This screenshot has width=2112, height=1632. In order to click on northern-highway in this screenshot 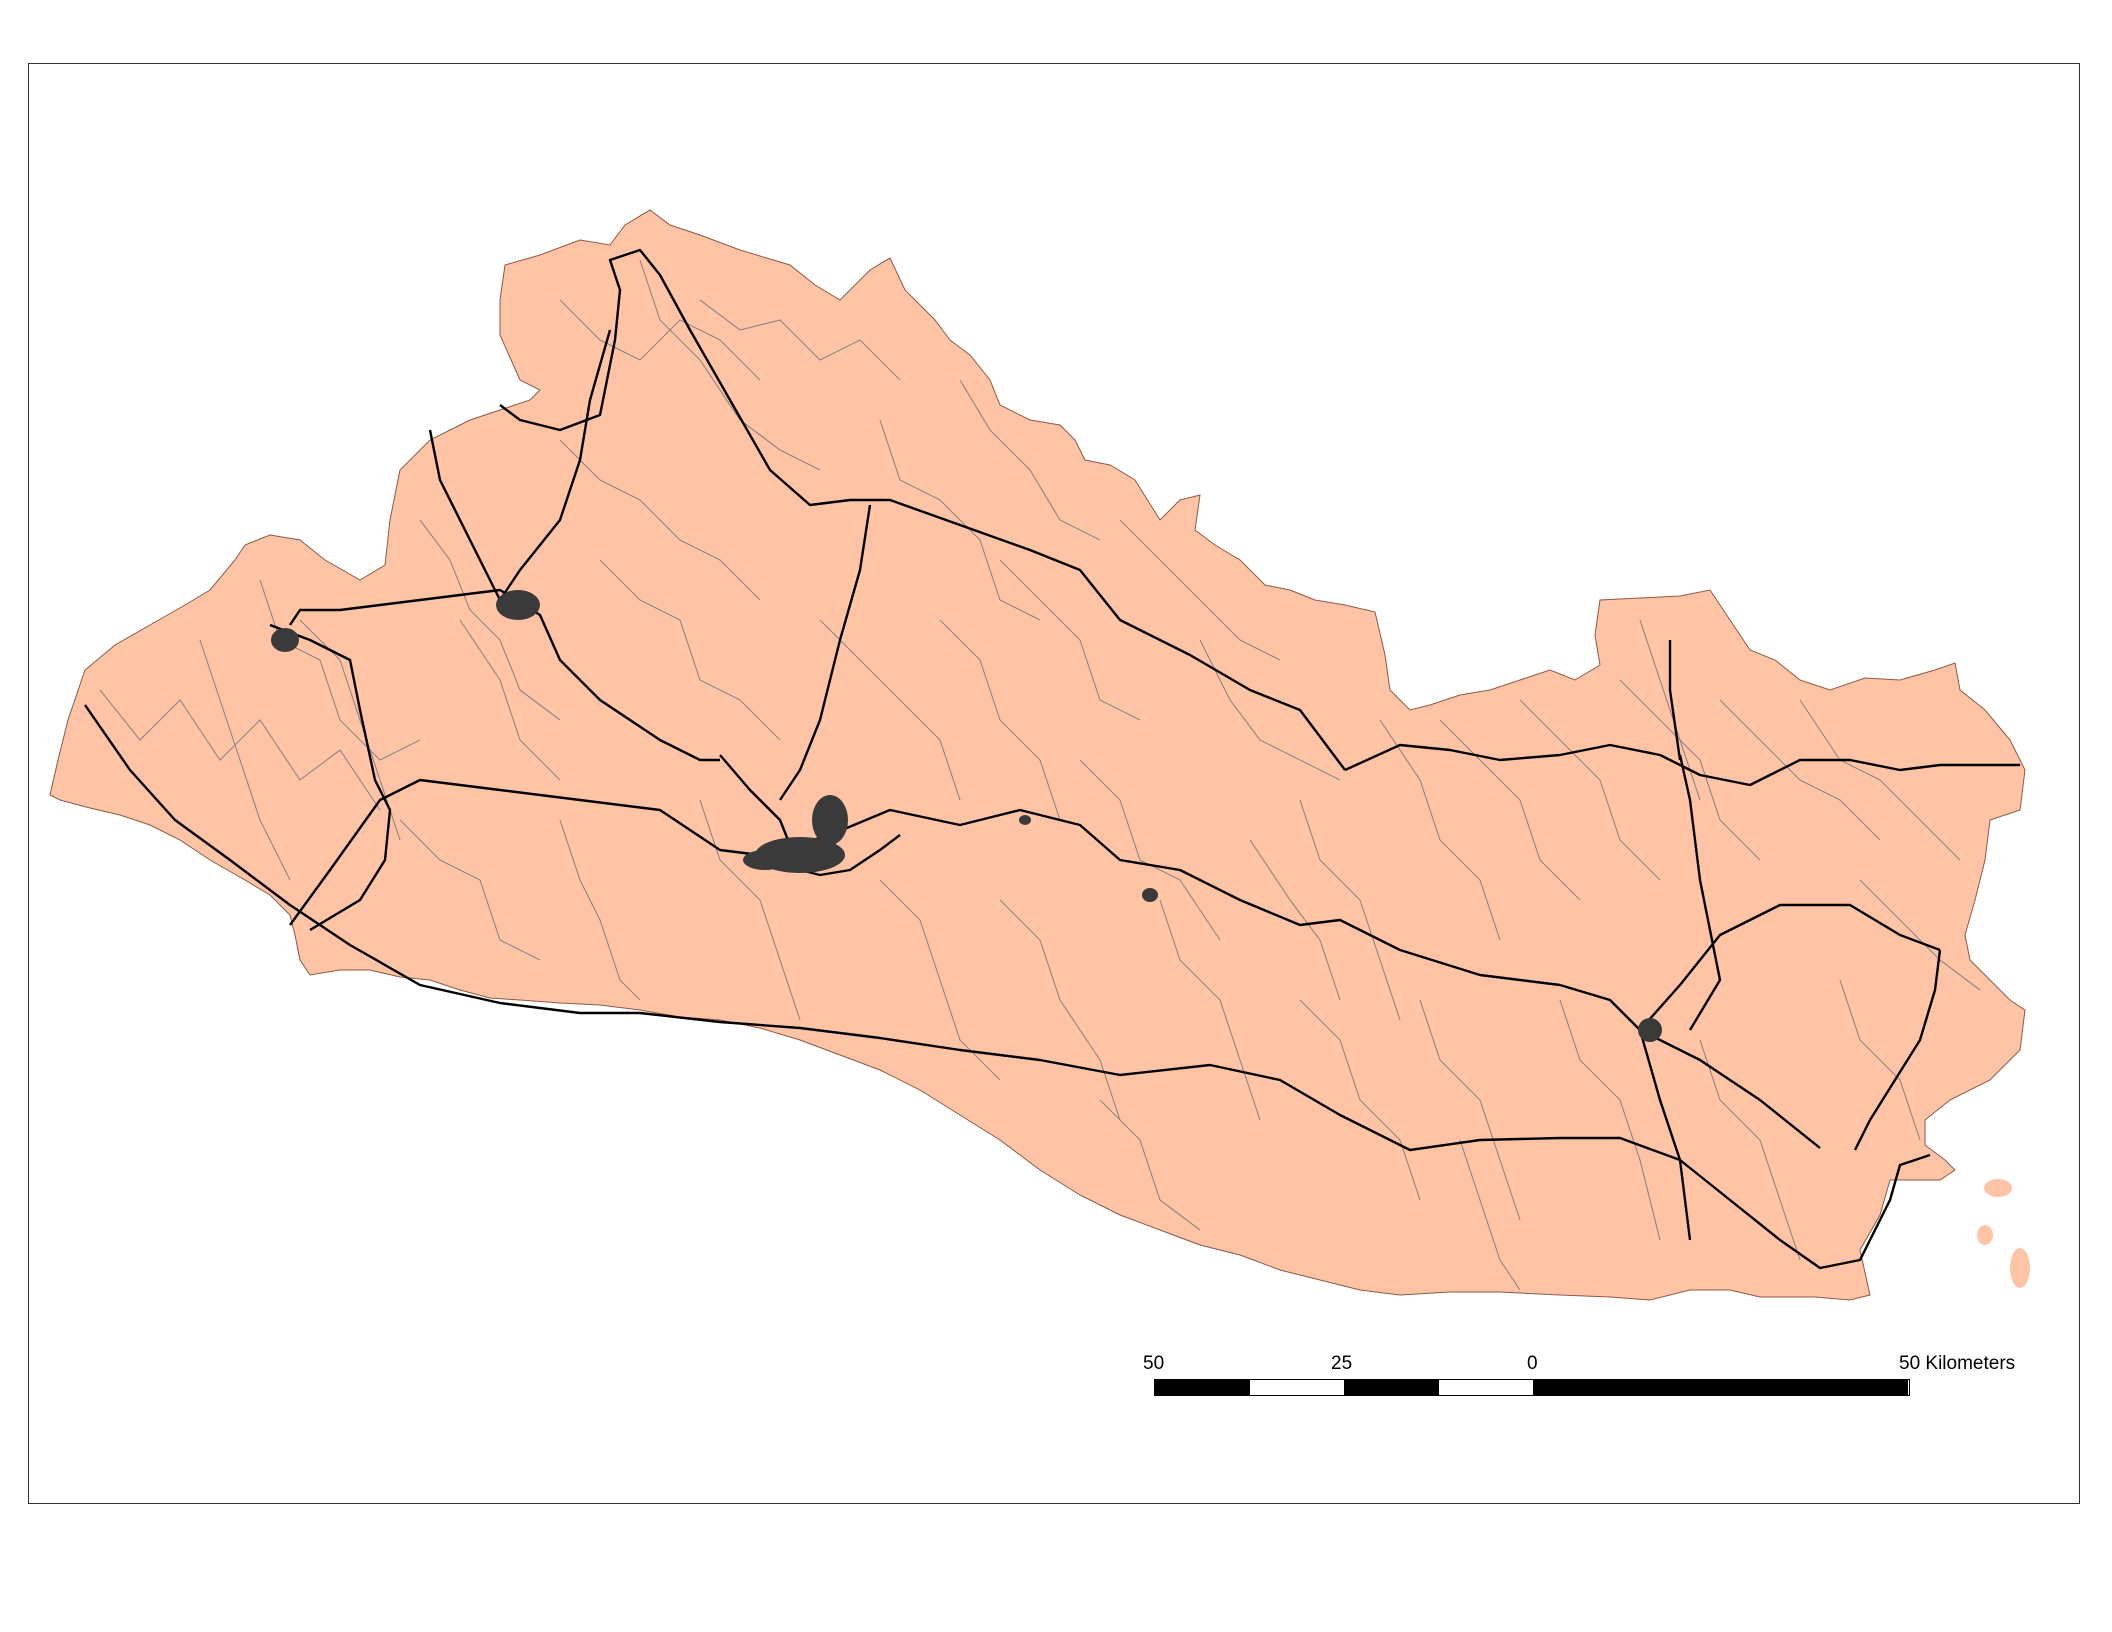, I will do `click(922, 509)`.